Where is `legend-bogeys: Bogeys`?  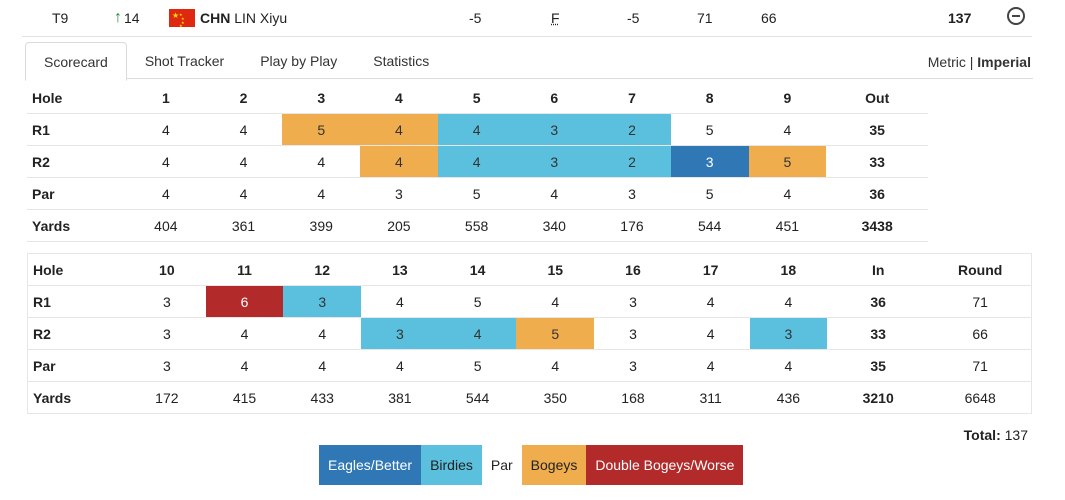 legend-bogeys: Bogeys is located at coordinates (554, 465).